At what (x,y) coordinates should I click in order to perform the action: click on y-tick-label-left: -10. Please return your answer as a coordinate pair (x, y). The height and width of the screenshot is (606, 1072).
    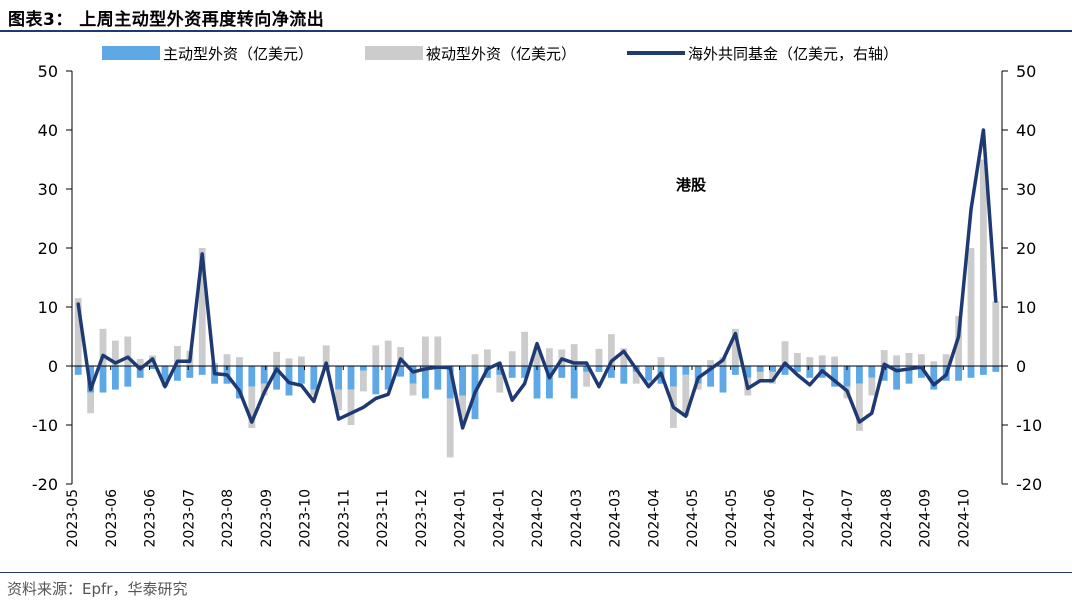
    Looking at the image, I should click on (45, 425).